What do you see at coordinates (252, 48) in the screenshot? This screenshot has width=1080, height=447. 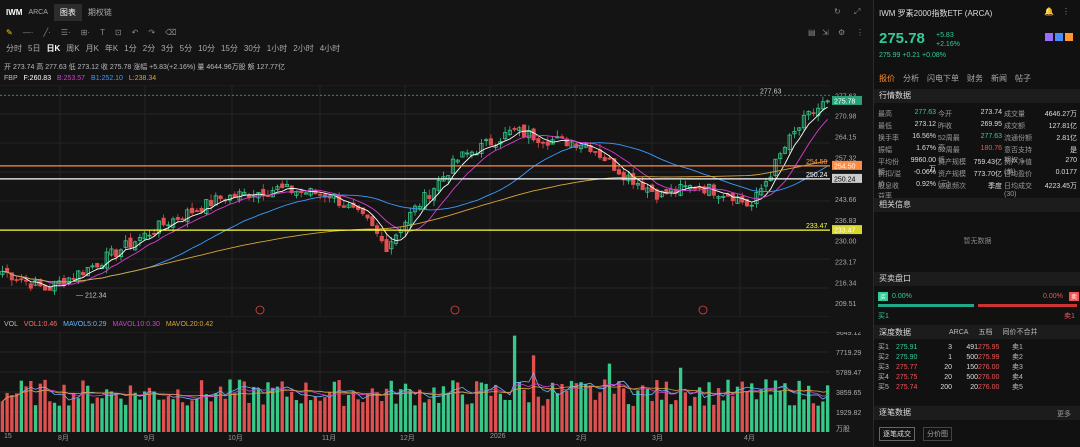 I see `period-12: 30分` at bounding box center [252, 48].